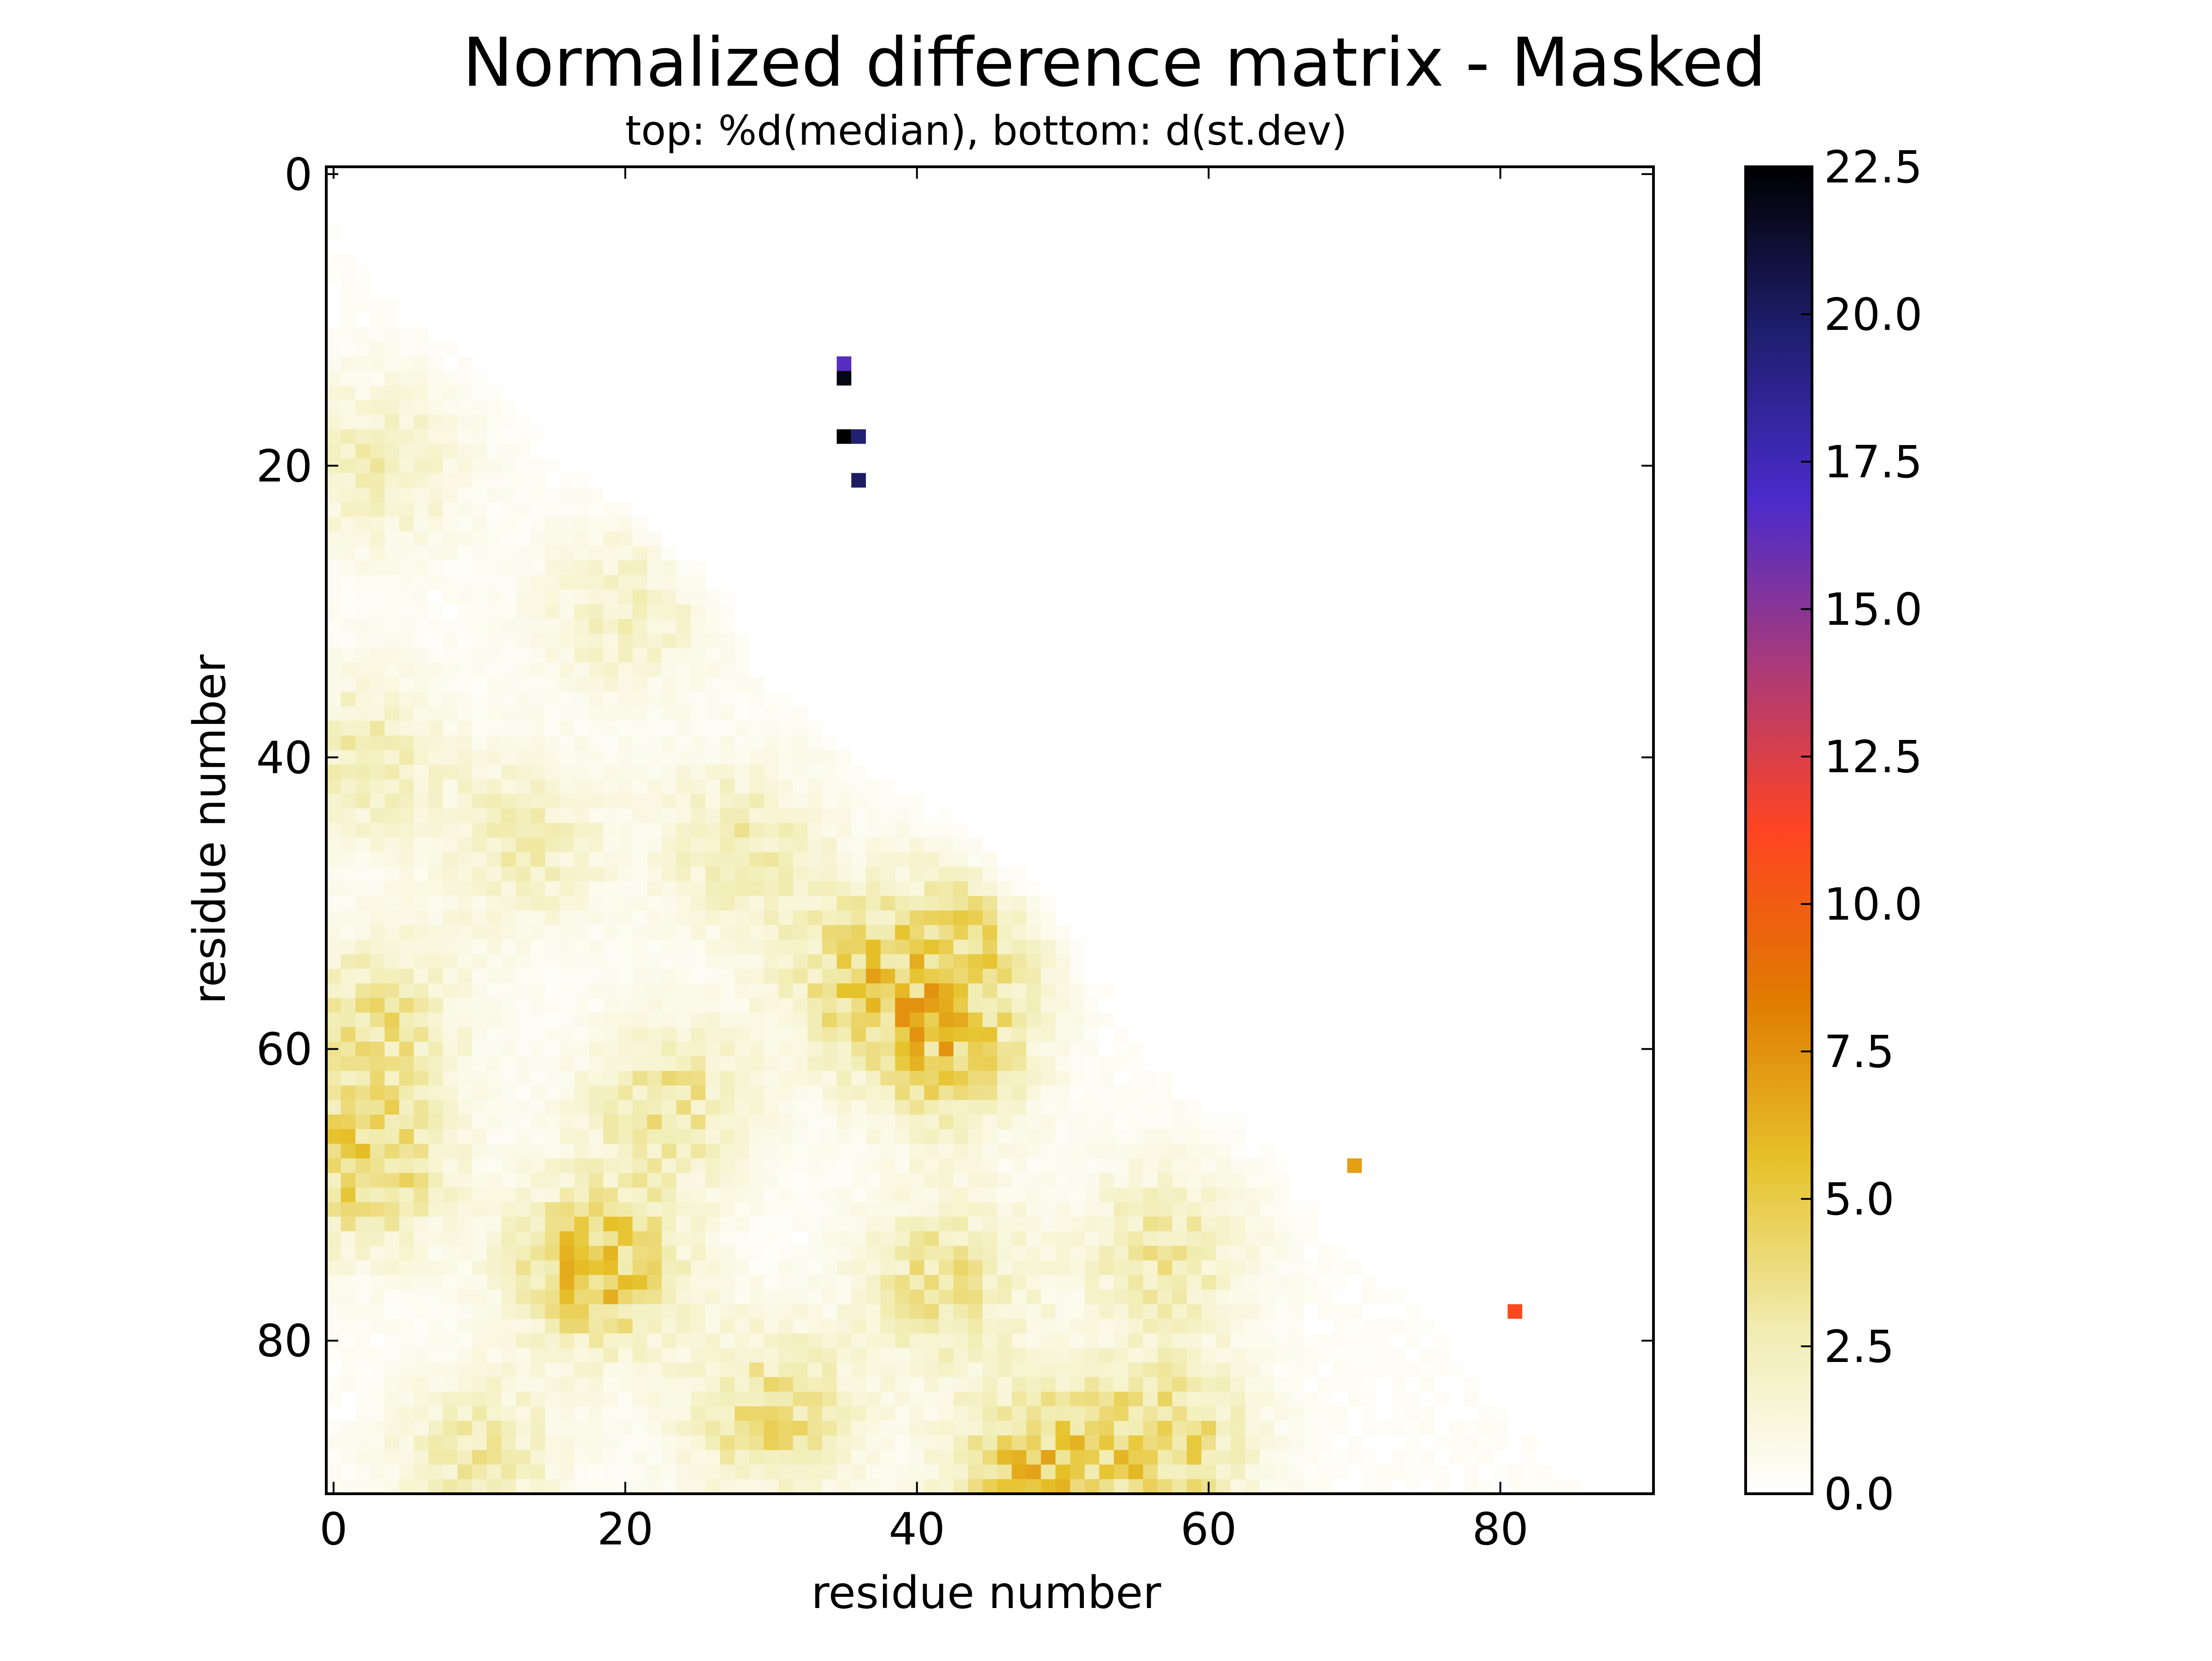  What do you see at coordinates (284, 758) in the screenshot?
I see `y-tick-label: 40` at bounding box center [284, 758].